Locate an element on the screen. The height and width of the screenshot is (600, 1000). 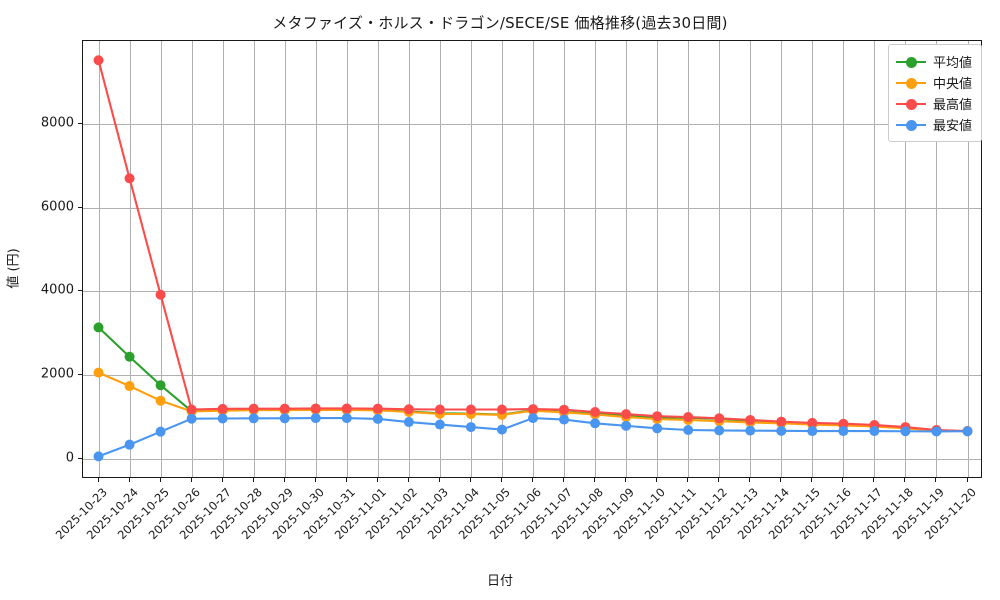
legend-item-2: 最高値 is located at coordinates (933, 103).